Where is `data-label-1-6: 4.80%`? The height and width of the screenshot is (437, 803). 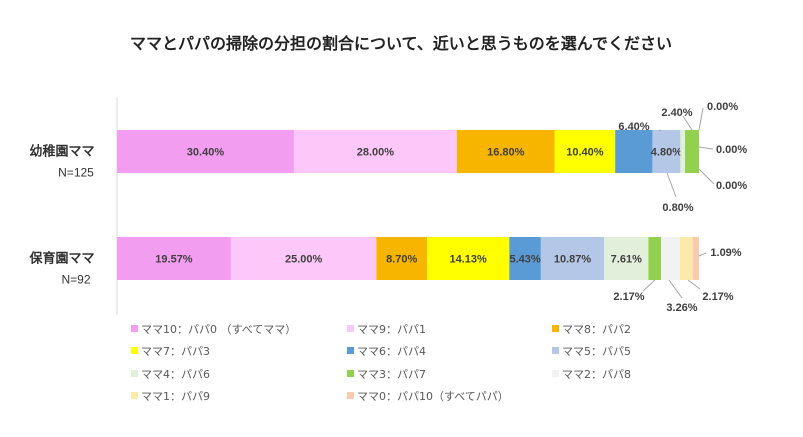
data-label-1-6: 4.80% is located at coordinates (666, 153).